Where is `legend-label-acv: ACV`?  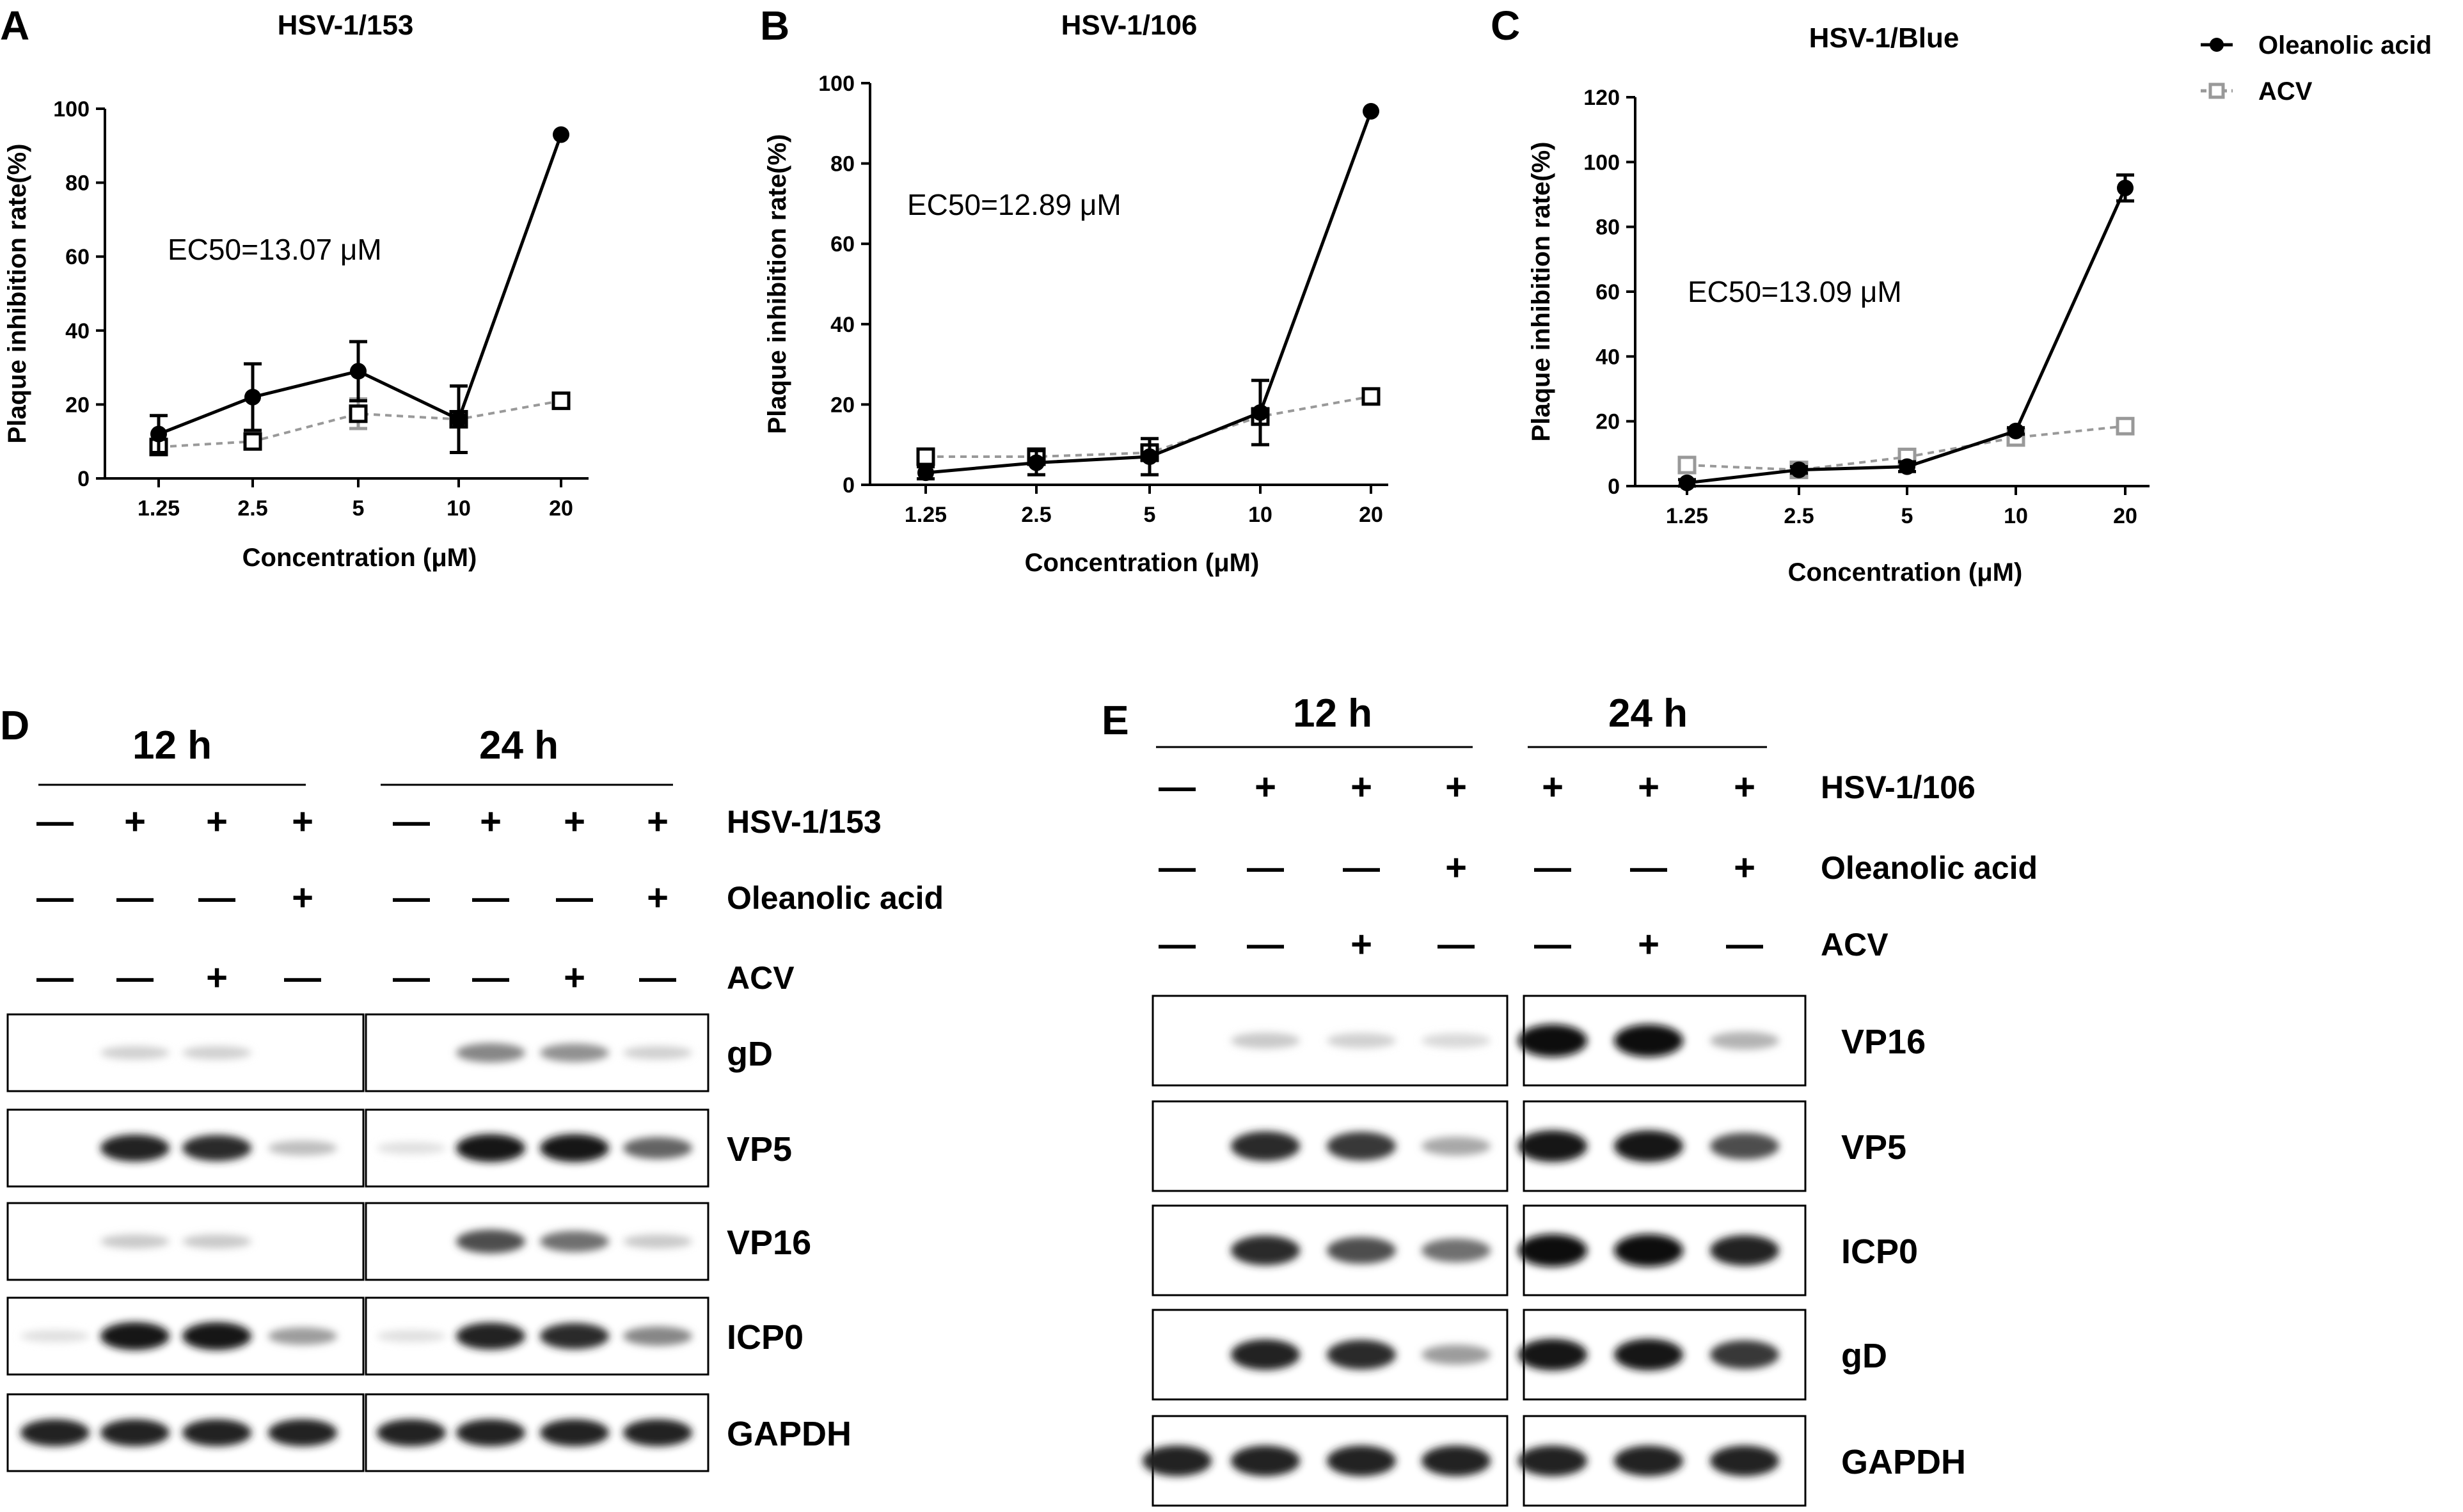
legend-label-acv: ACV is located at coordinates (2285, 91).